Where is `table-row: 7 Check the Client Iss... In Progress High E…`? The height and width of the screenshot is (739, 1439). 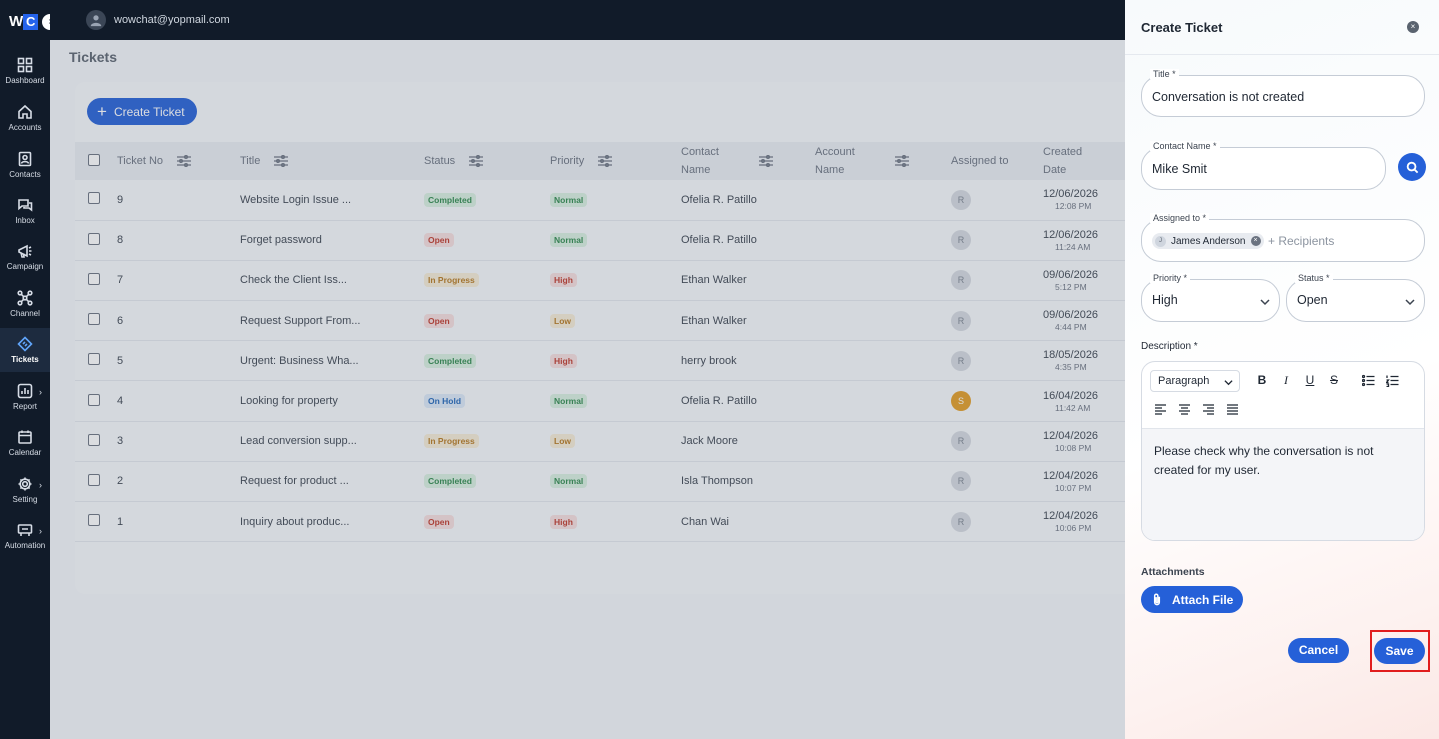
table-row: 7 Check the Client Iss... In Progress High E… is located at coordinates (600, 281).